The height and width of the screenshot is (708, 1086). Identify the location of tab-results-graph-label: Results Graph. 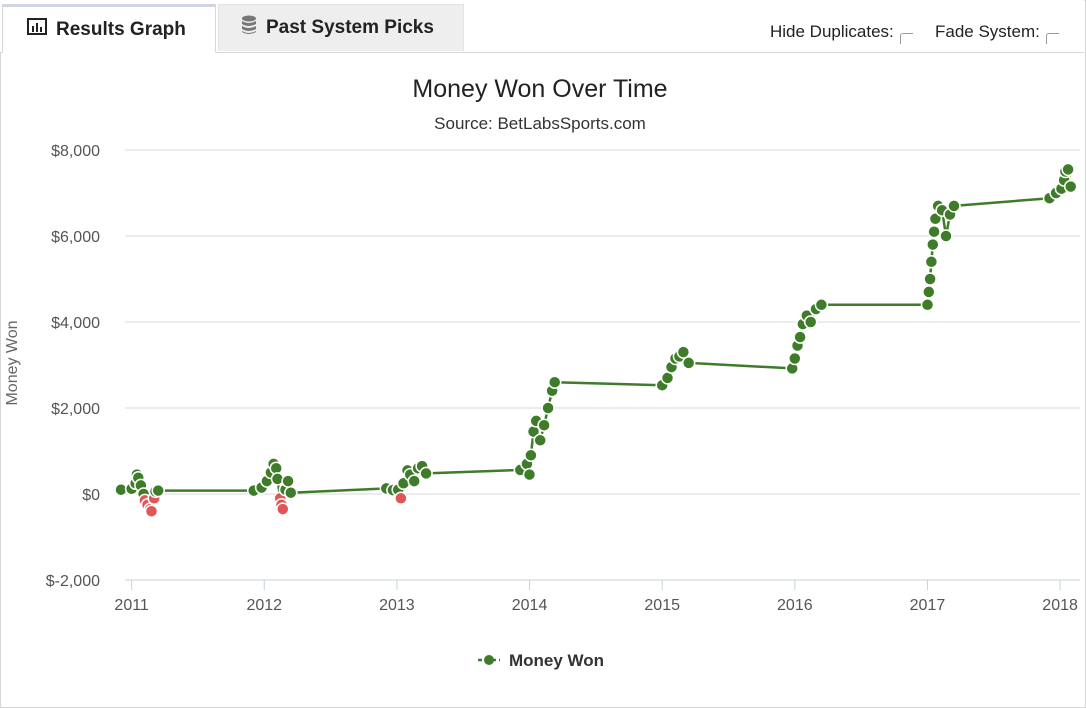
(121, 29).